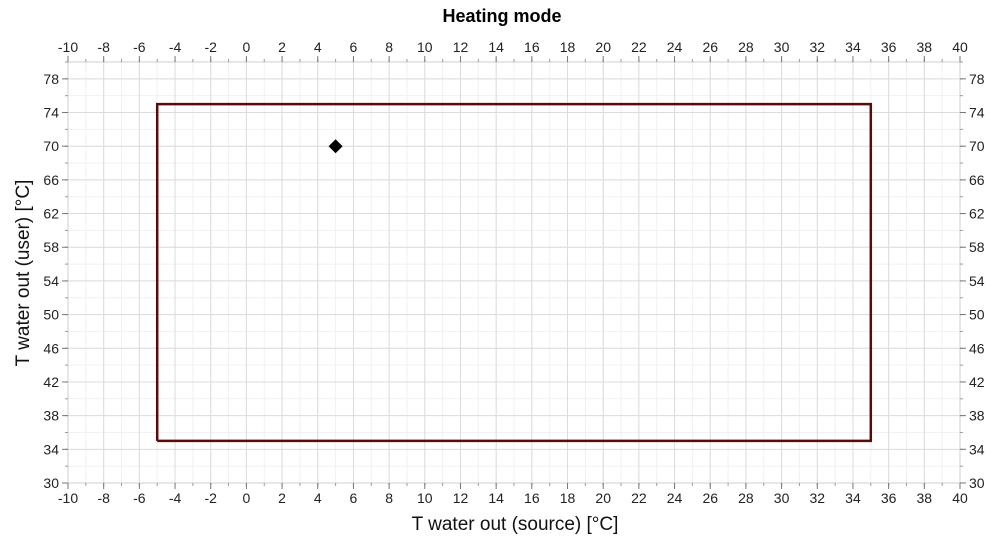 The width and height of the screenshot is (1007, 548). I want to click on x-tick-label-bottom: 24, so click(675, 498).